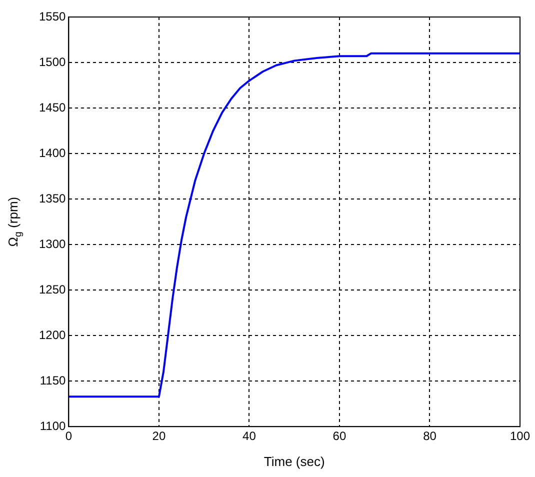 The width and height of the screenshot is (535, 477). What do you see at coordinates (52, 61) in the screenshot?
I see `y-tick-label: 1500` at bounding box center [52, 61].